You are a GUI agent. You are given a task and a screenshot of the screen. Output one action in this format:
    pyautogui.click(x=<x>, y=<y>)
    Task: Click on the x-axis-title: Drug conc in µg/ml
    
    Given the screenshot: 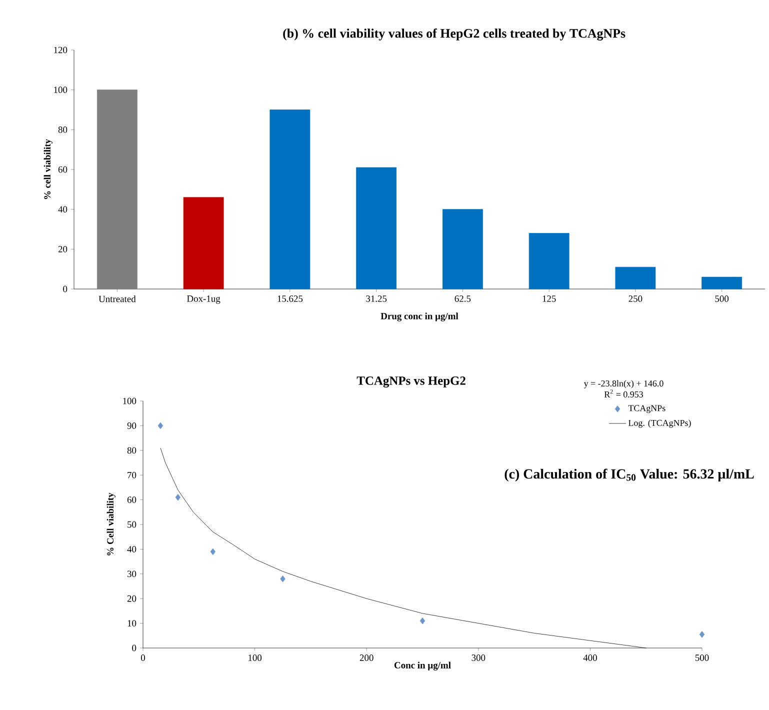 What is the action you would take?
    pyautogui.click(x=419, y=317)
    